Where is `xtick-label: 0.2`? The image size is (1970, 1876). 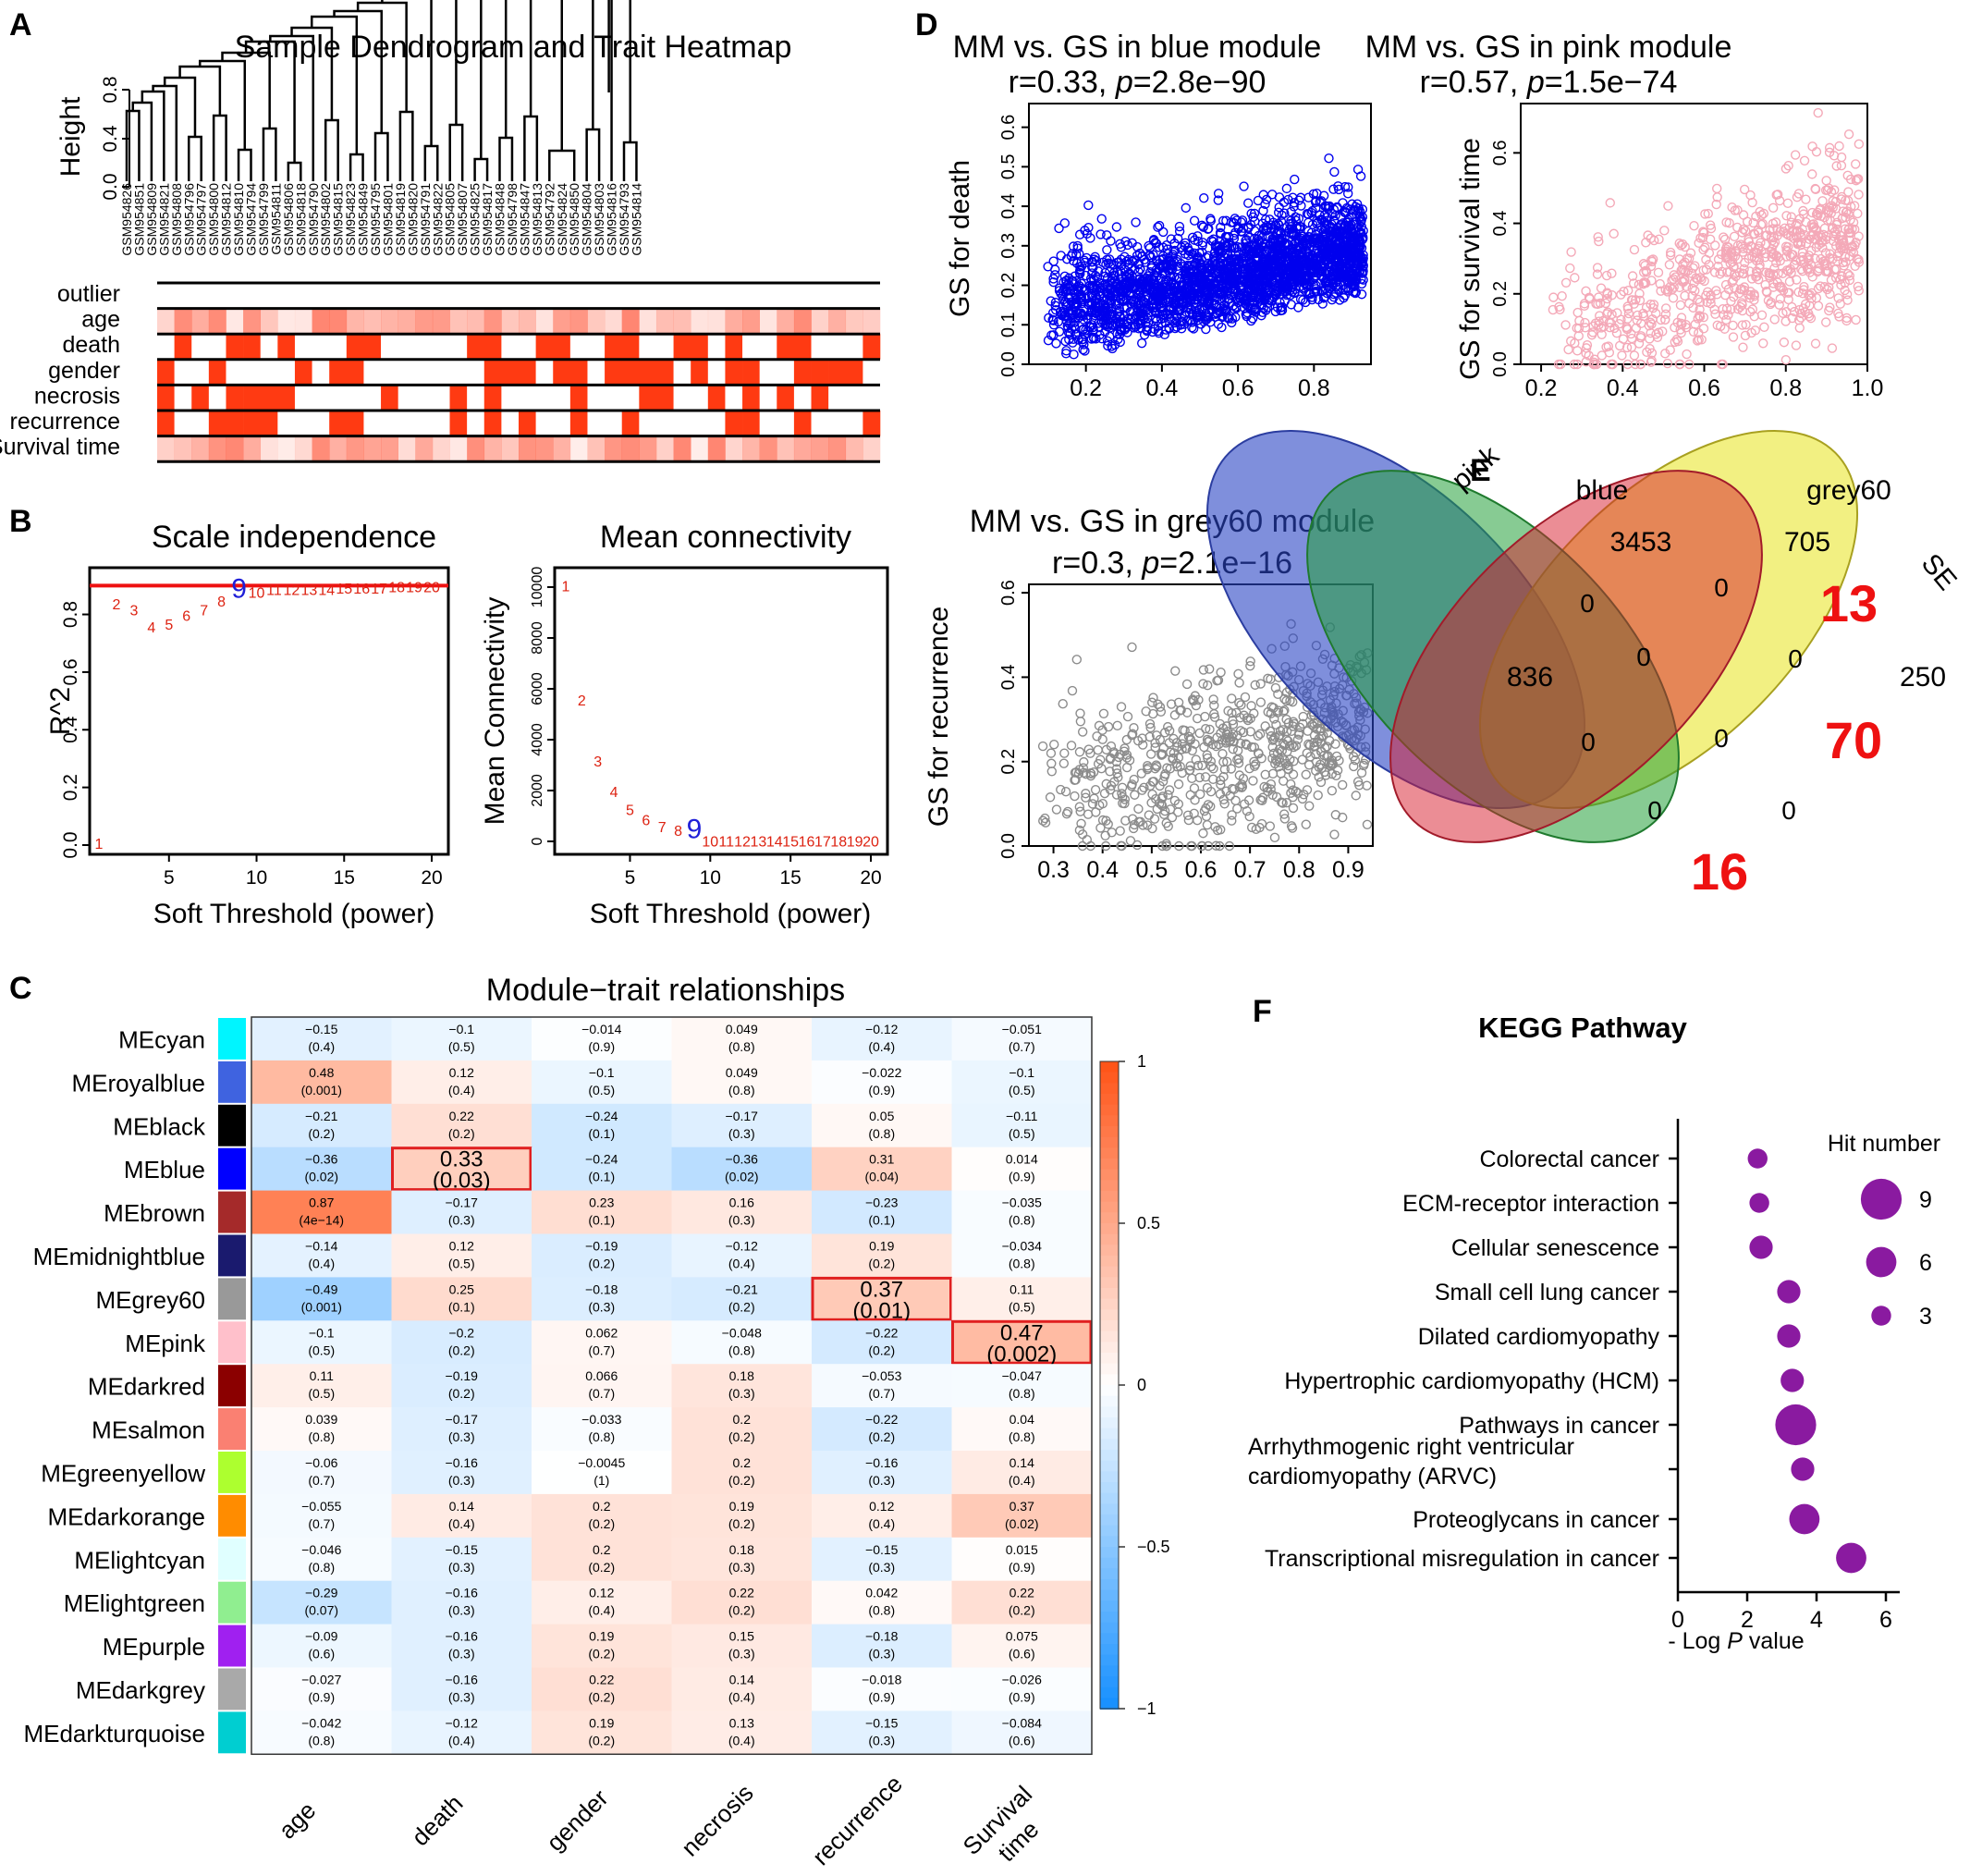
xtick-label: 0.2 is located at coordinates (1086, 388).